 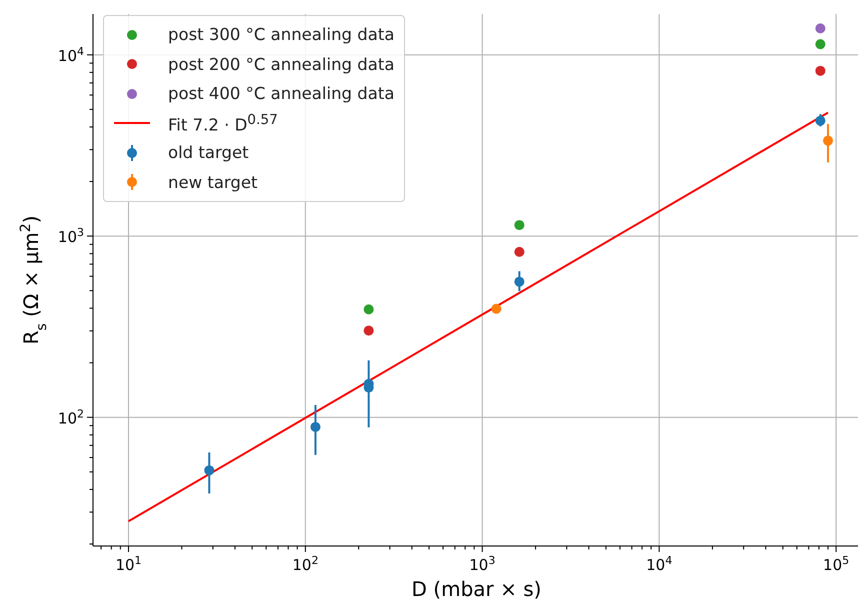 What do you see at coordinates (836, 564) in the screenshot?
I see `x-tick-label: 10$^{5}$` at bounding box center [836, 564].